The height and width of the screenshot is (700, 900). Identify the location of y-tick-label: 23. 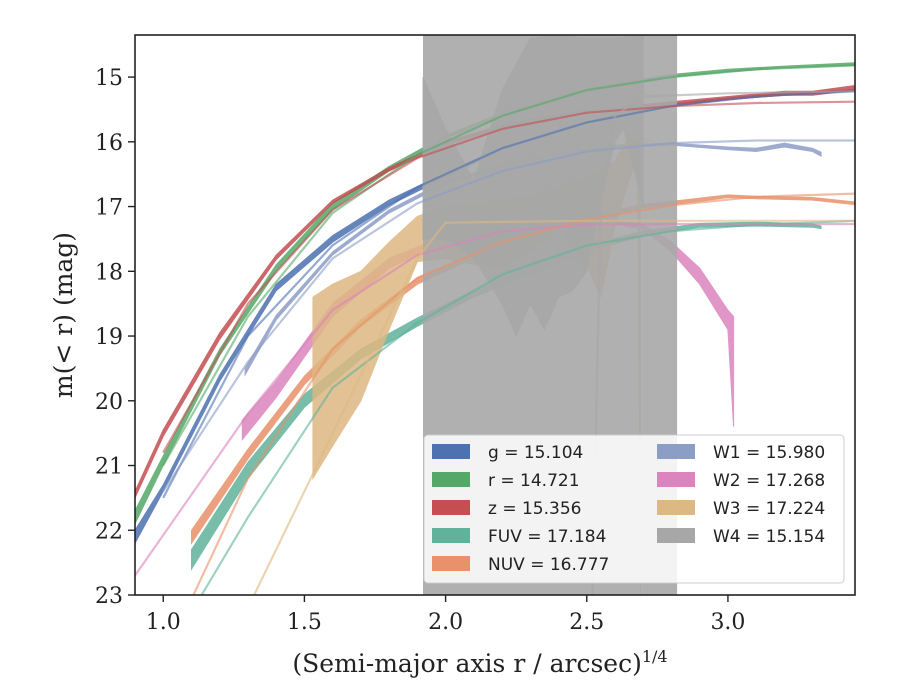
(109, 596).